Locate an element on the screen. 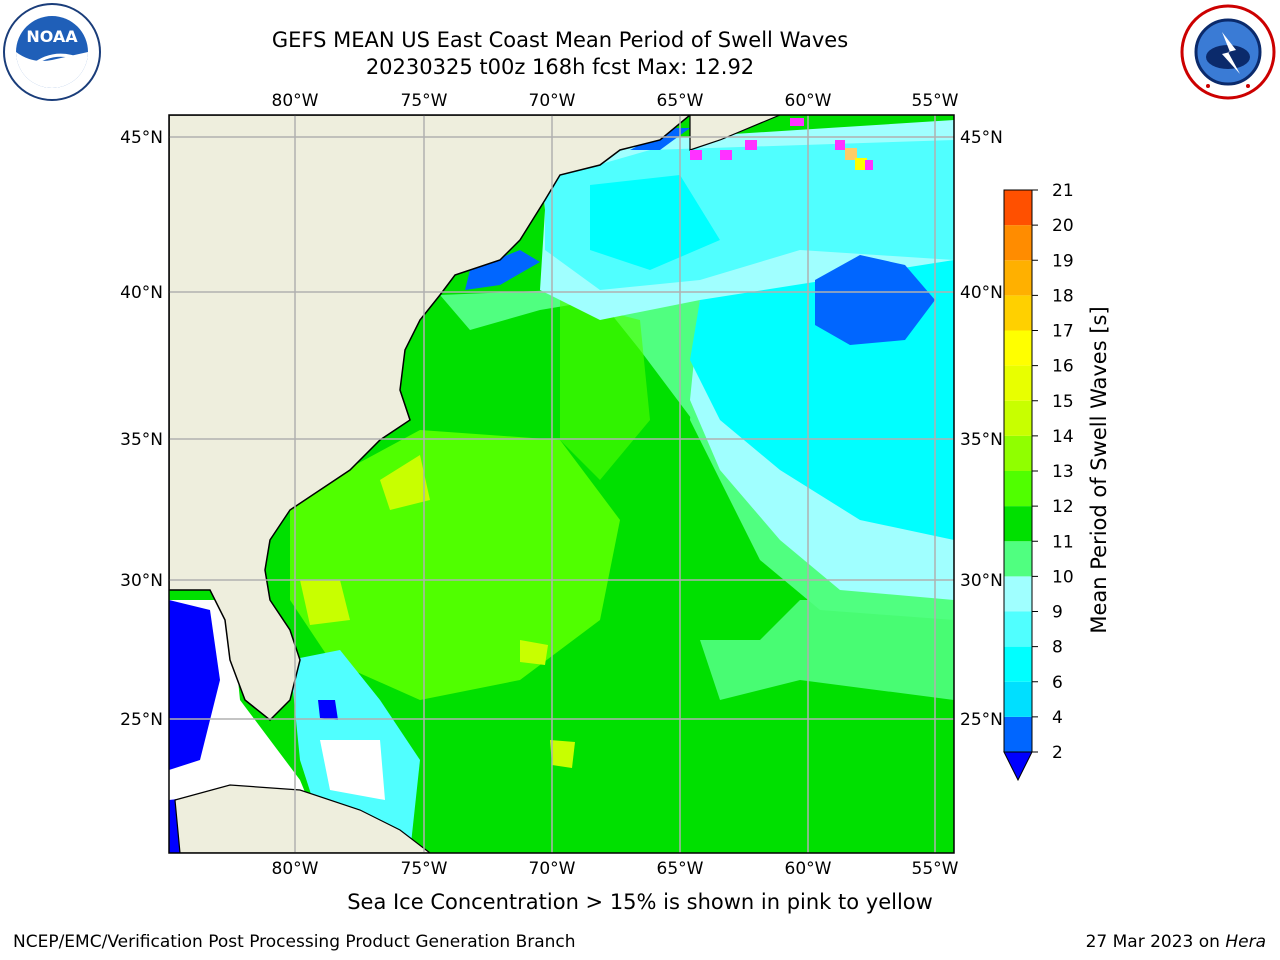 This screenshot has height=960, width=1280. contour-6-8s-inner is located at coordinates (655, 222).